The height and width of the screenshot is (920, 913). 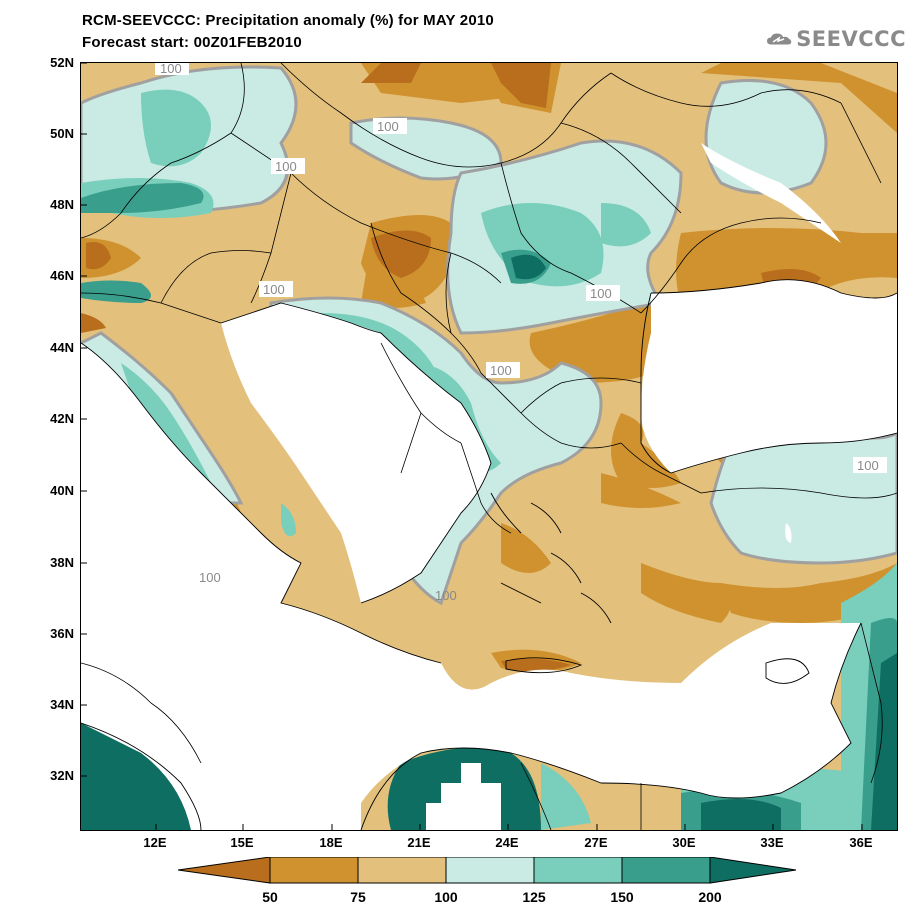 What do you see at coordinates (62, 490) in the screenshot?
I see `lat-label-40n: 40N` at bounding box center [62, 490].